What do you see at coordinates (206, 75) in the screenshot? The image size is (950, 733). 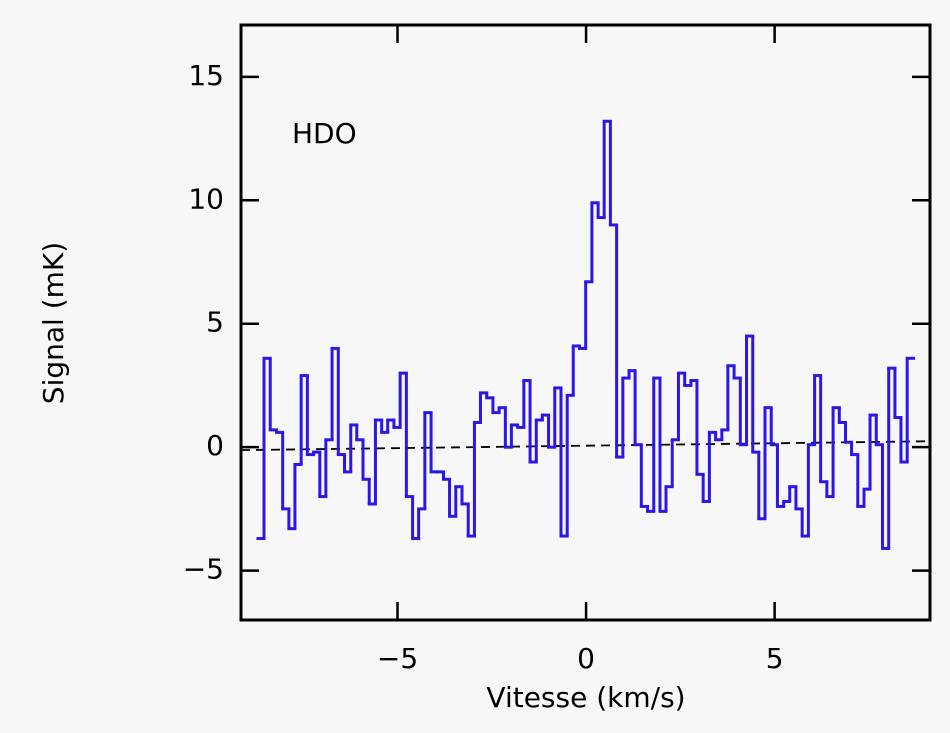 I see `y-tick-label: 15` at bounding box center [206, 75].